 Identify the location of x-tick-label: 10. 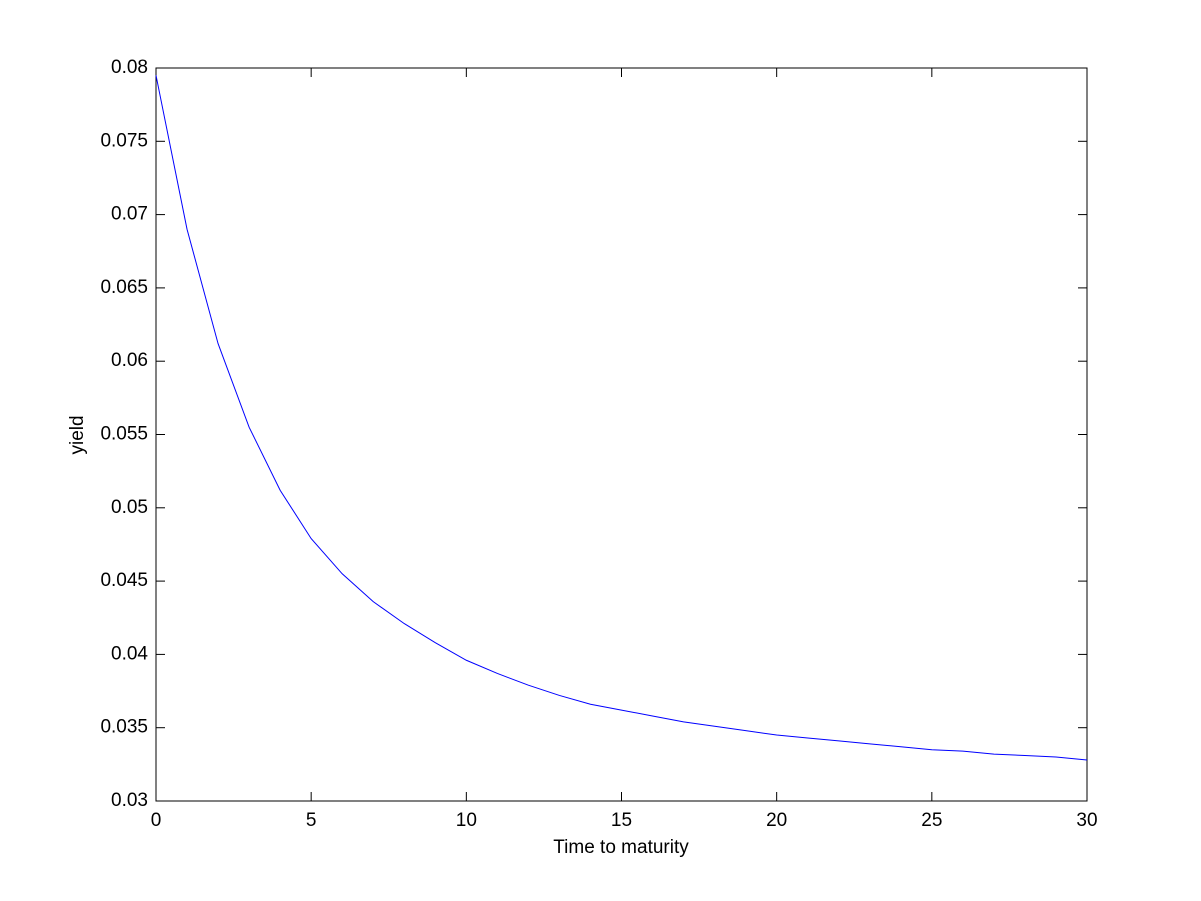
(466, 820).